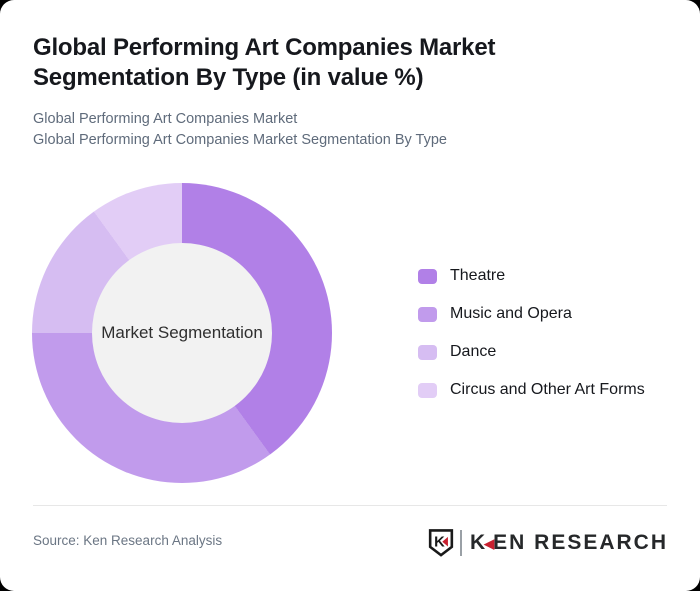  Describe the element at coordinates (547, 389) in the screenshot. I see `legend-label: Circus and Other Art Forms` at that location.